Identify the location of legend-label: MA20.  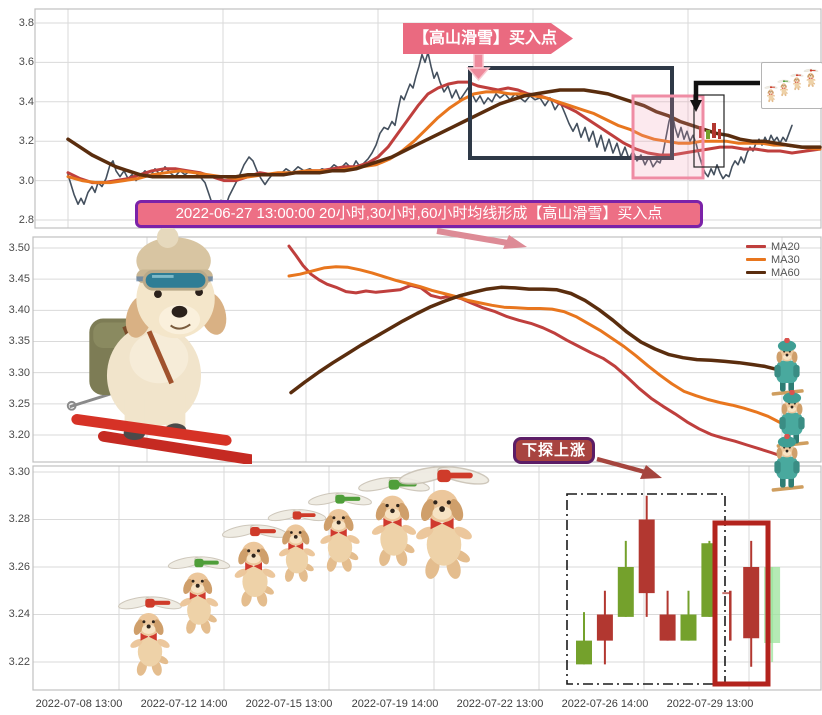
(785, 246).